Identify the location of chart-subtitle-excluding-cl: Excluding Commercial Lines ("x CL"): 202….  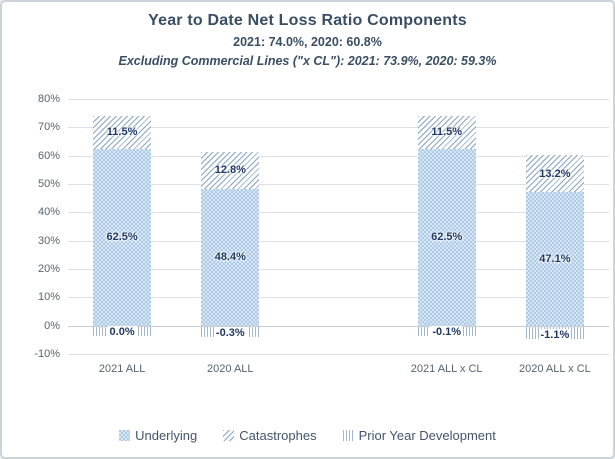
(307, 61).